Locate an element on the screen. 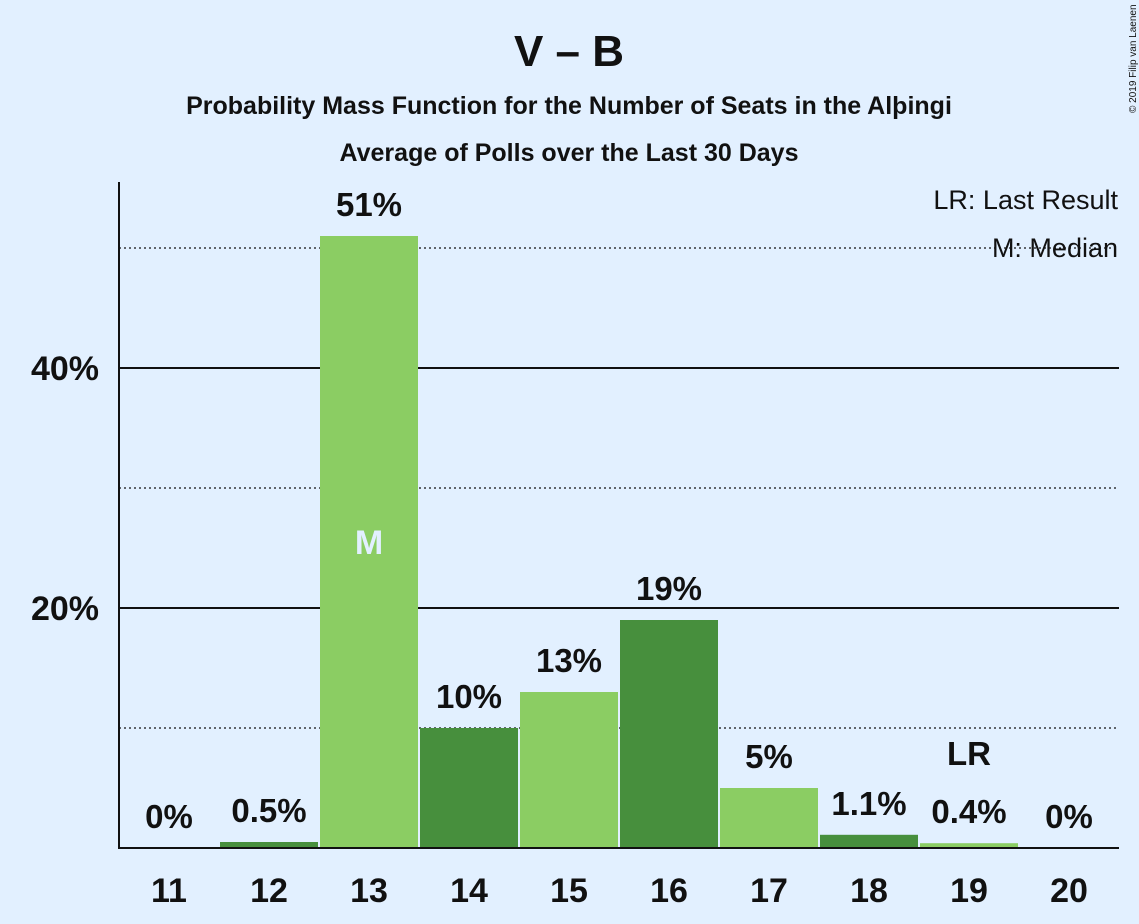  median-marker: M is located at coordinates (369, 543).